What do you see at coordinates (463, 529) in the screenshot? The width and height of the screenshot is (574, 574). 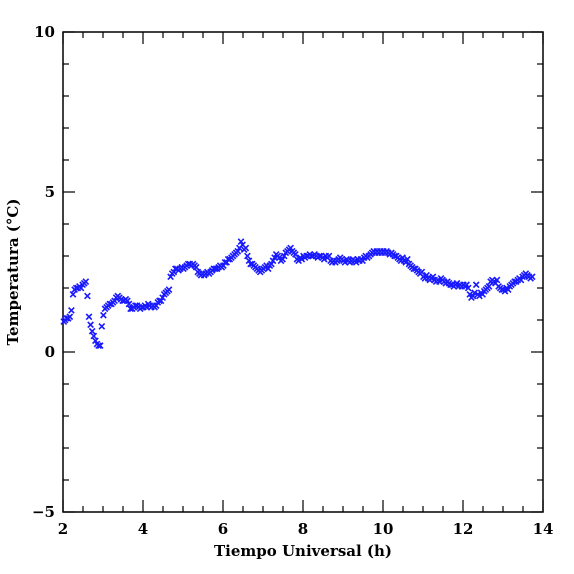 I see `x-tick-label: 12` at bounding box center [463, 529].